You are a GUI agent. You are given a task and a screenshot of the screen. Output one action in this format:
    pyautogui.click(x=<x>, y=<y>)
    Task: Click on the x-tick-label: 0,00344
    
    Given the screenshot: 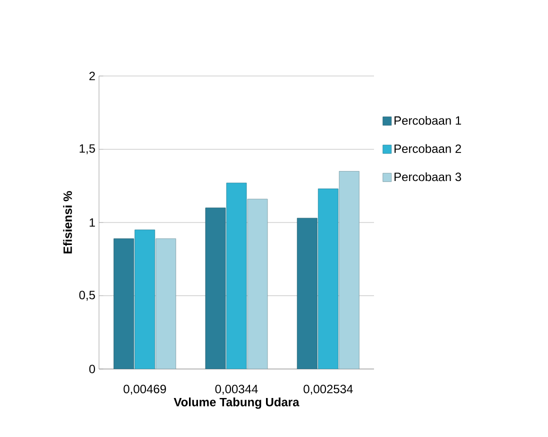 What is the action you would take?
    pyautogui.click(x=236, y=389)
    